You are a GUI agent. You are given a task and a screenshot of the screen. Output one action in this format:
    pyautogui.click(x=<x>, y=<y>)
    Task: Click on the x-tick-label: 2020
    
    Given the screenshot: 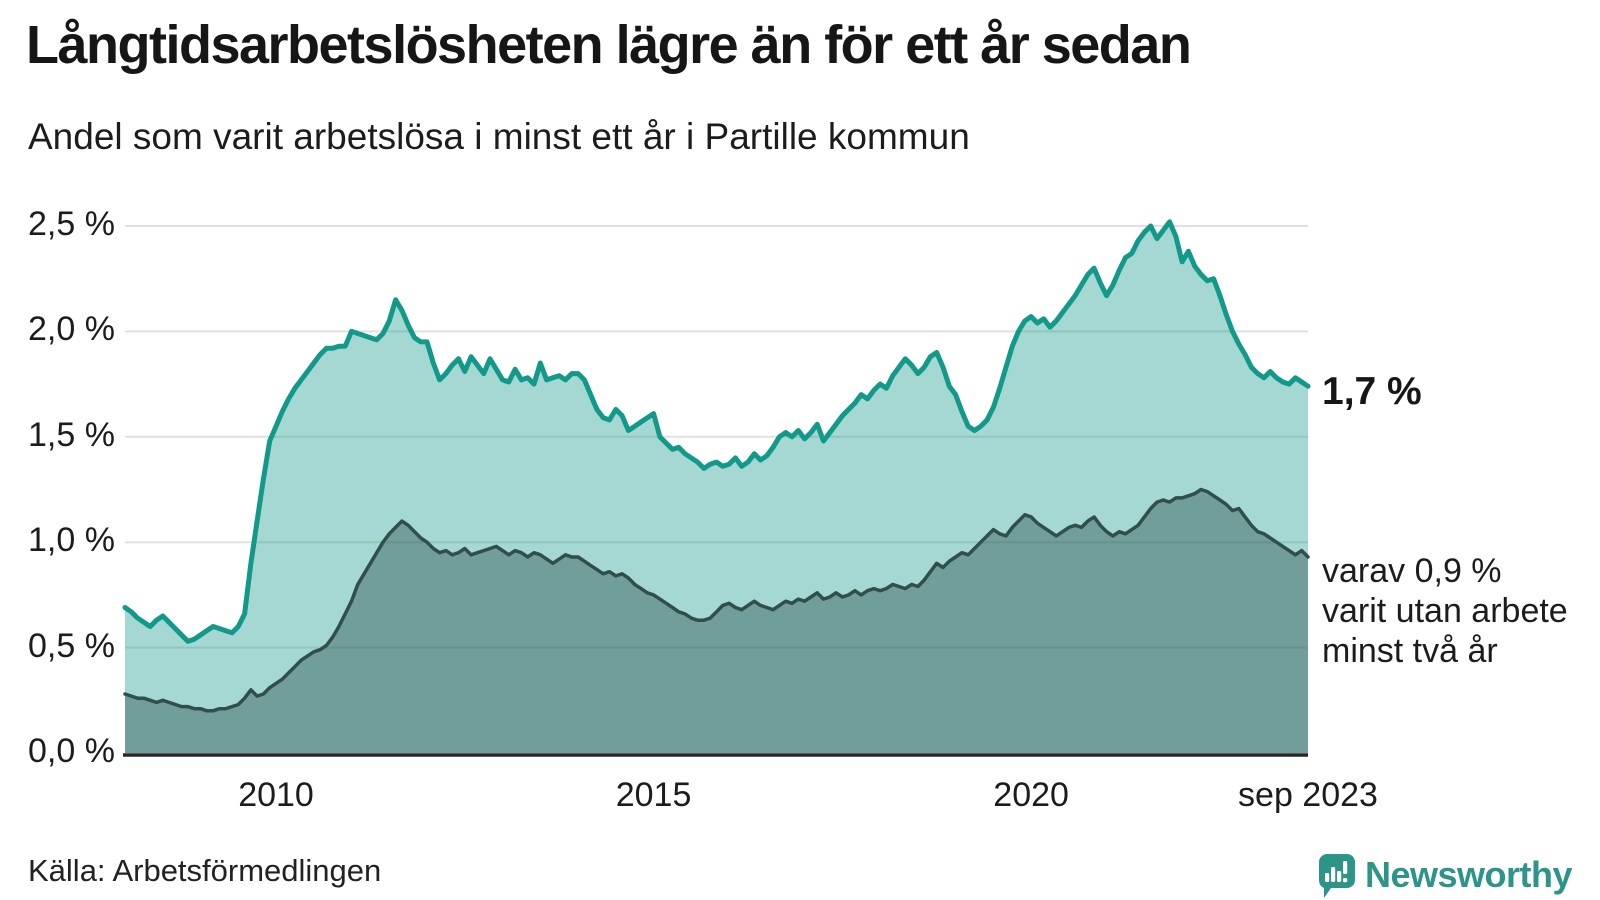 What is the action you would take?
    pyautogui.click(x=1031, y=795)
    